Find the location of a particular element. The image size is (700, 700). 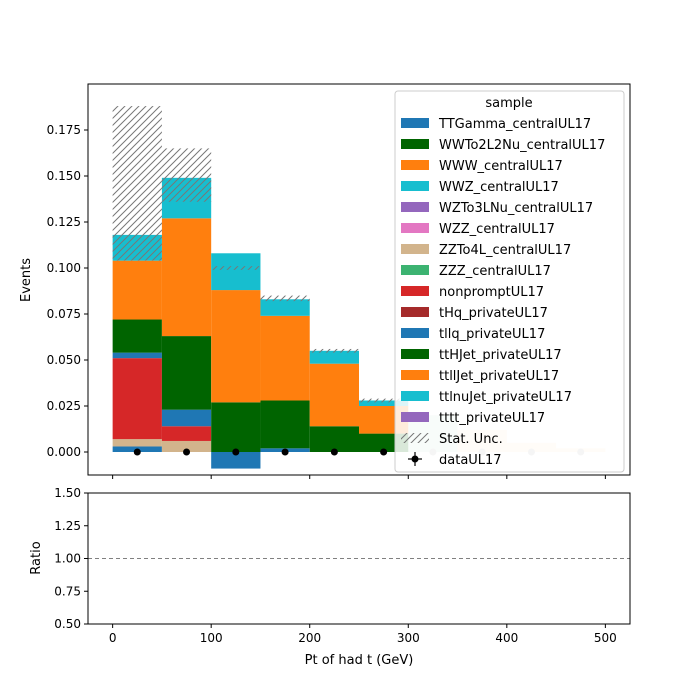

legend-label-ttHJet_privateUL17: ttHJet_privateUL17 is located at coordinates (500, 355).